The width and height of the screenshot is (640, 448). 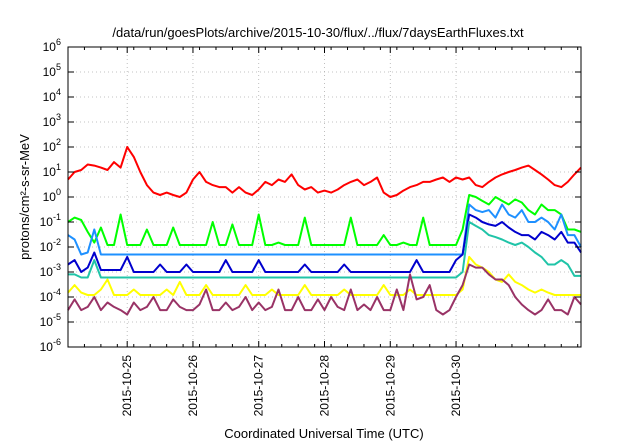 I want to click on y-tick-label: 10⁵, so click(x=52, y=70).